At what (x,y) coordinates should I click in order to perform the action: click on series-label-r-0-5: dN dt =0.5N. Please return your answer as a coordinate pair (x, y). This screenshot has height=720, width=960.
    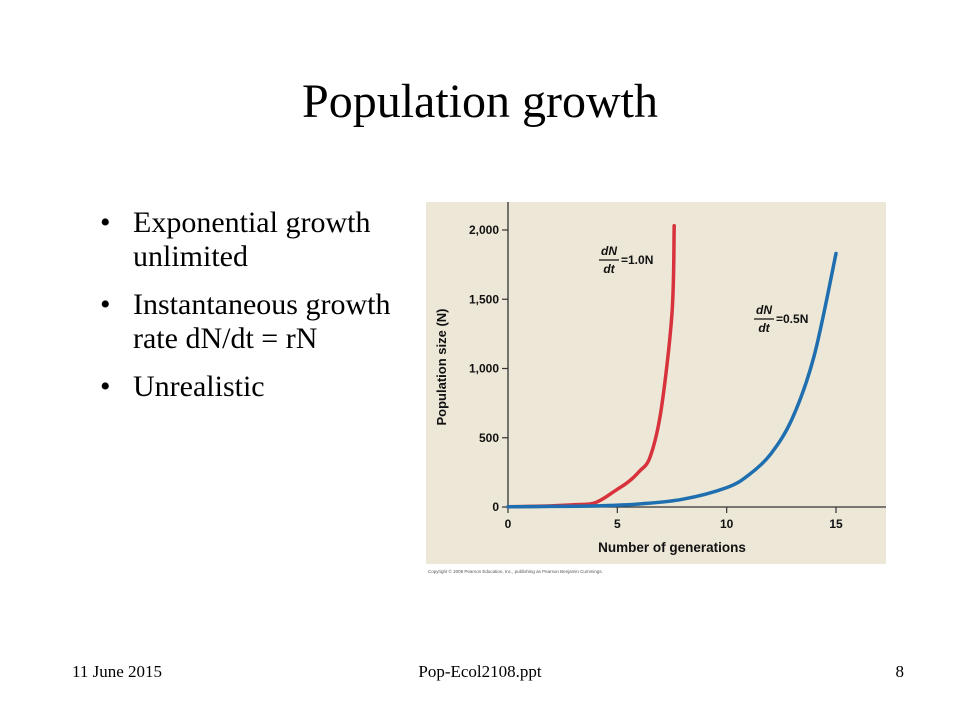
    Looking at the image, I should click on (781, 319).